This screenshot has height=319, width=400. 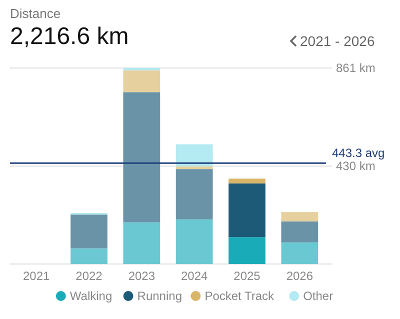 I want to click on legend-label: Walking, so click(x=91, y=296).